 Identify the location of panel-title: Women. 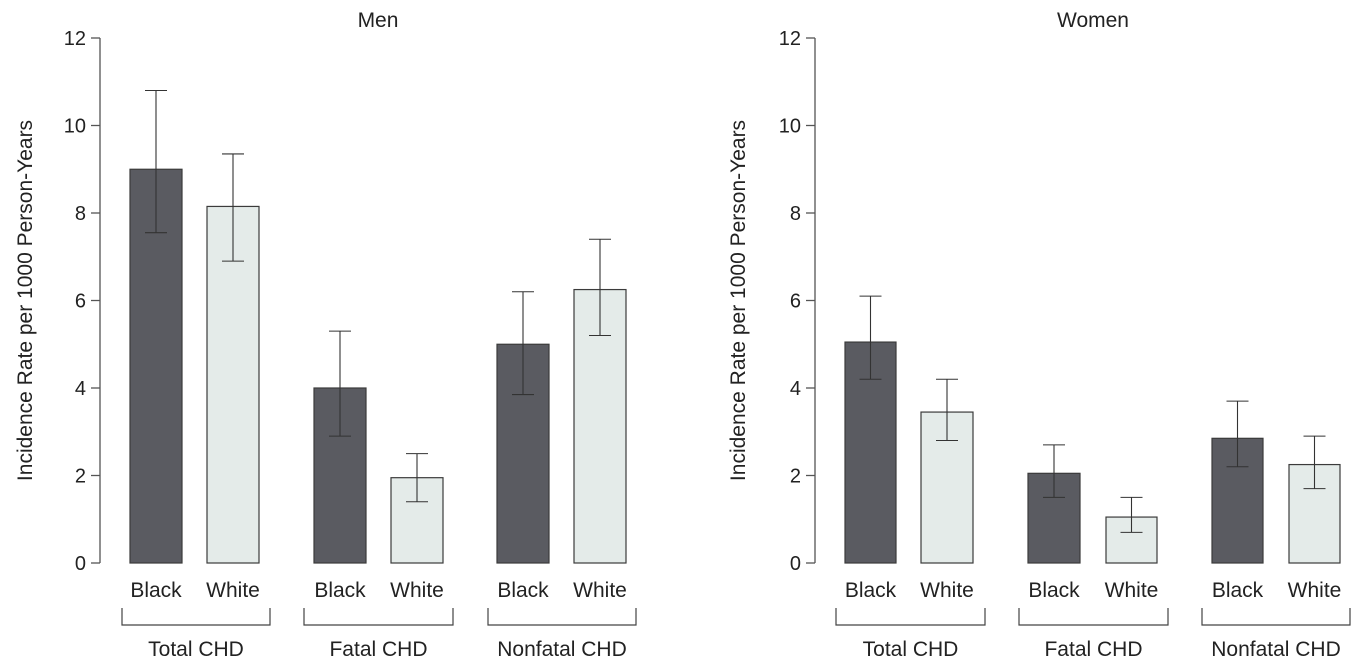
(1093, 20).